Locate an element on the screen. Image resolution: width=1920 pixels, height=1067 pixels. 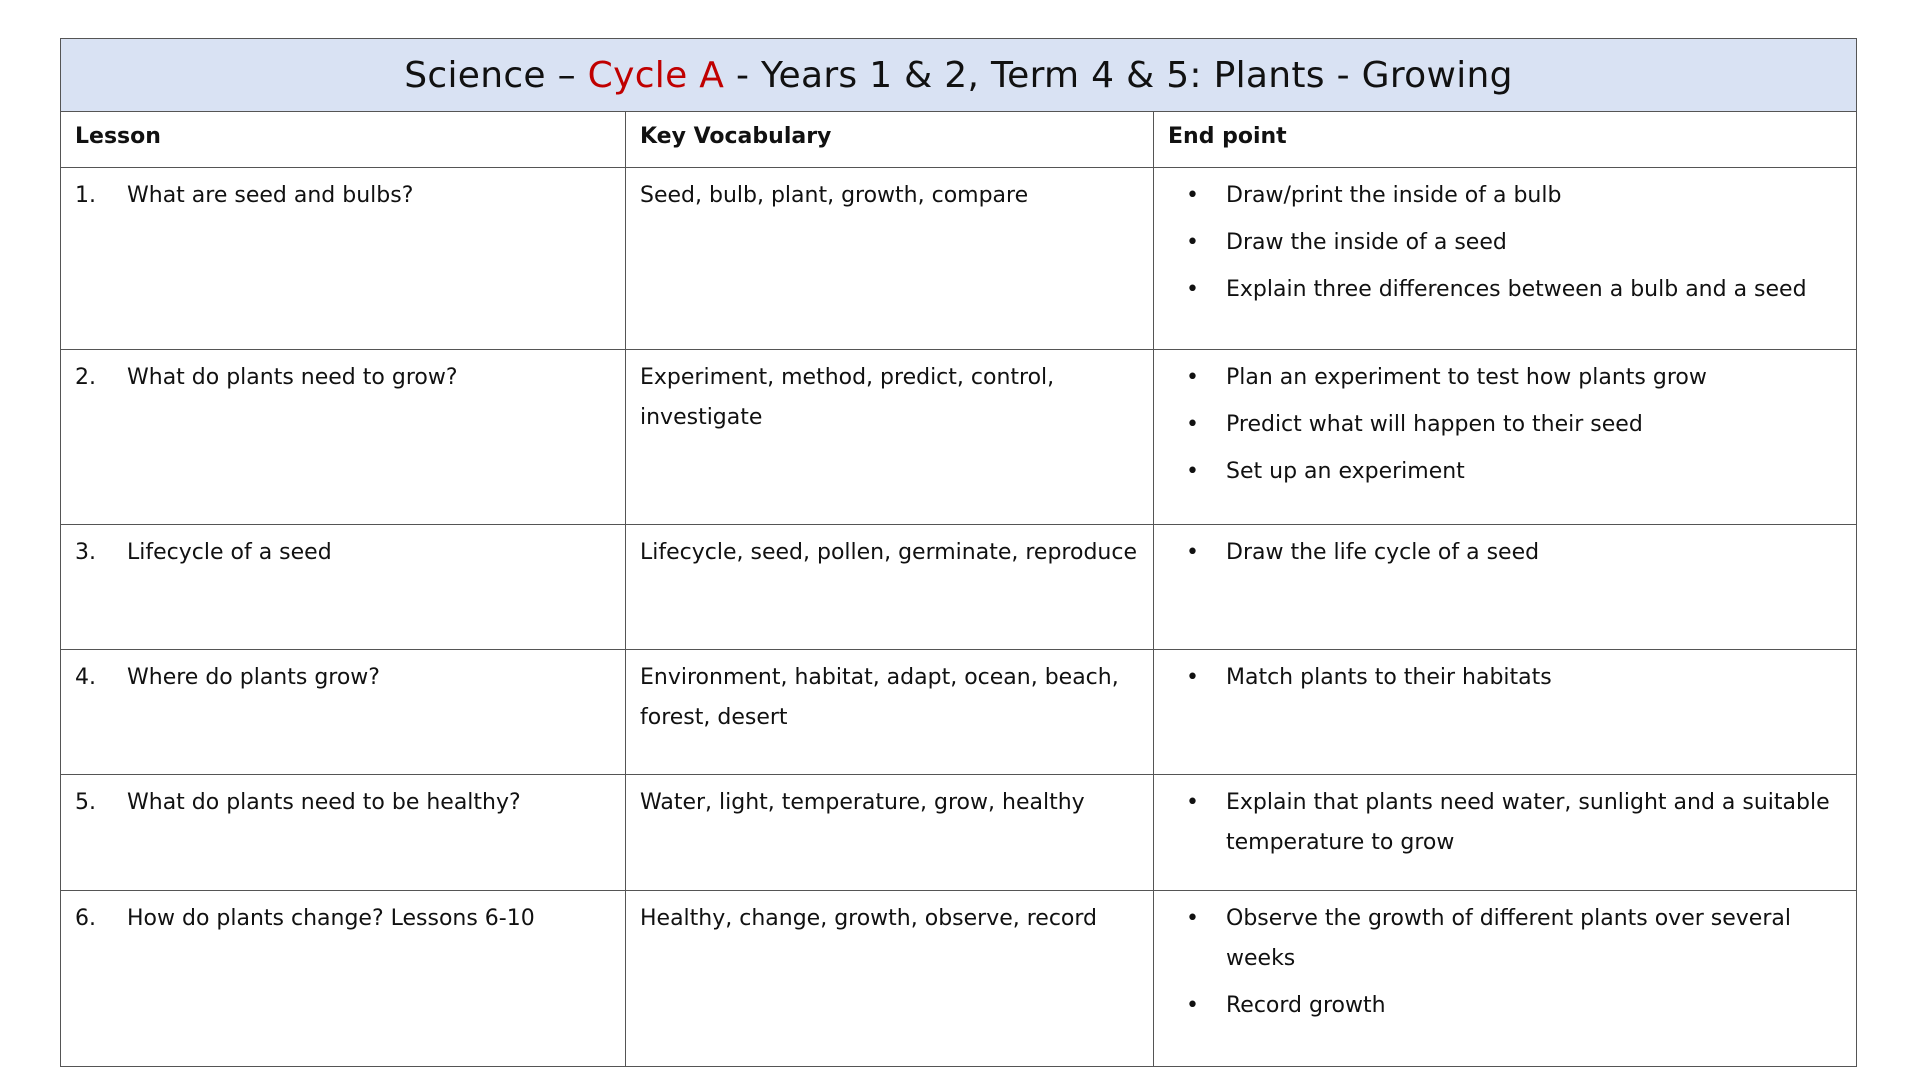
lesson-title: What are seed and bulbs? is located at coordinates (270, 195).